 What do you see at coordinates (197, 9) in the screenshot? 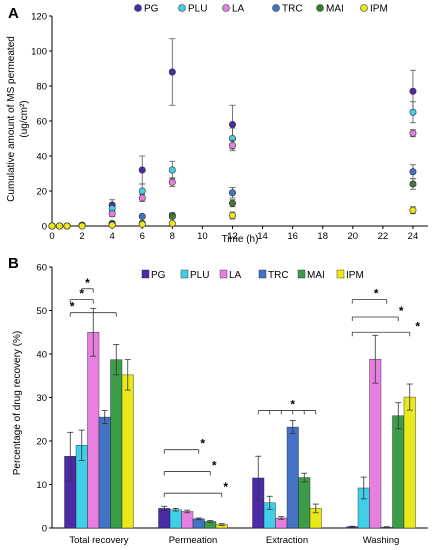
I see `panel-a-legend-label-plu: PLU` at bounding box center [197, 9].